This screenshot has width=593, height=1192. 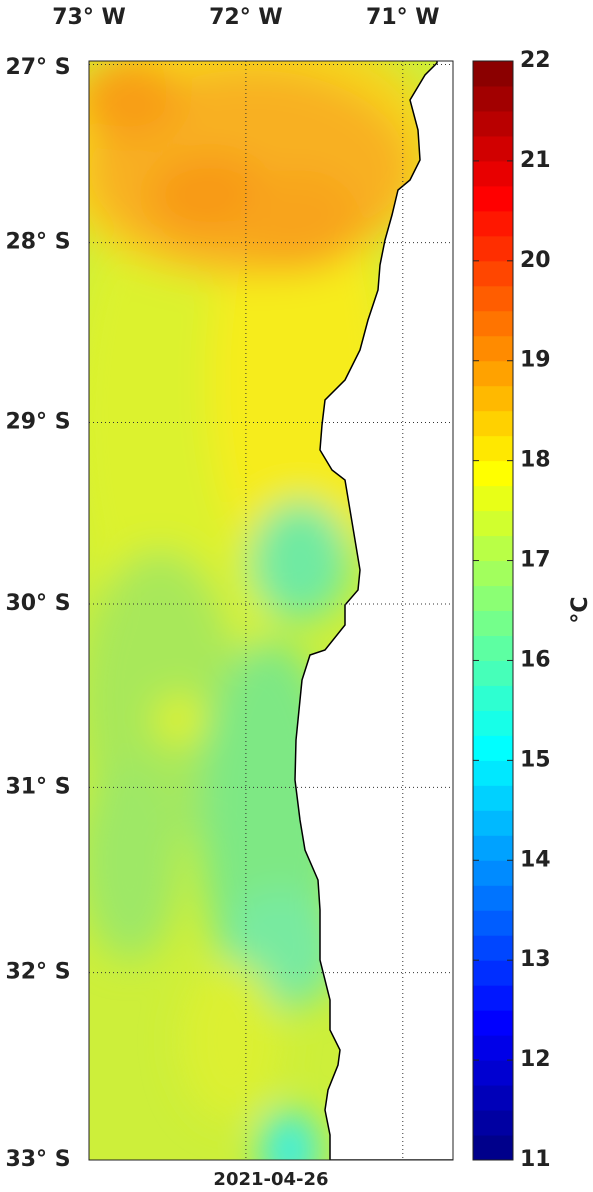 I want to click on colorbar-tick-label: 17, so click(x=535, y=560).